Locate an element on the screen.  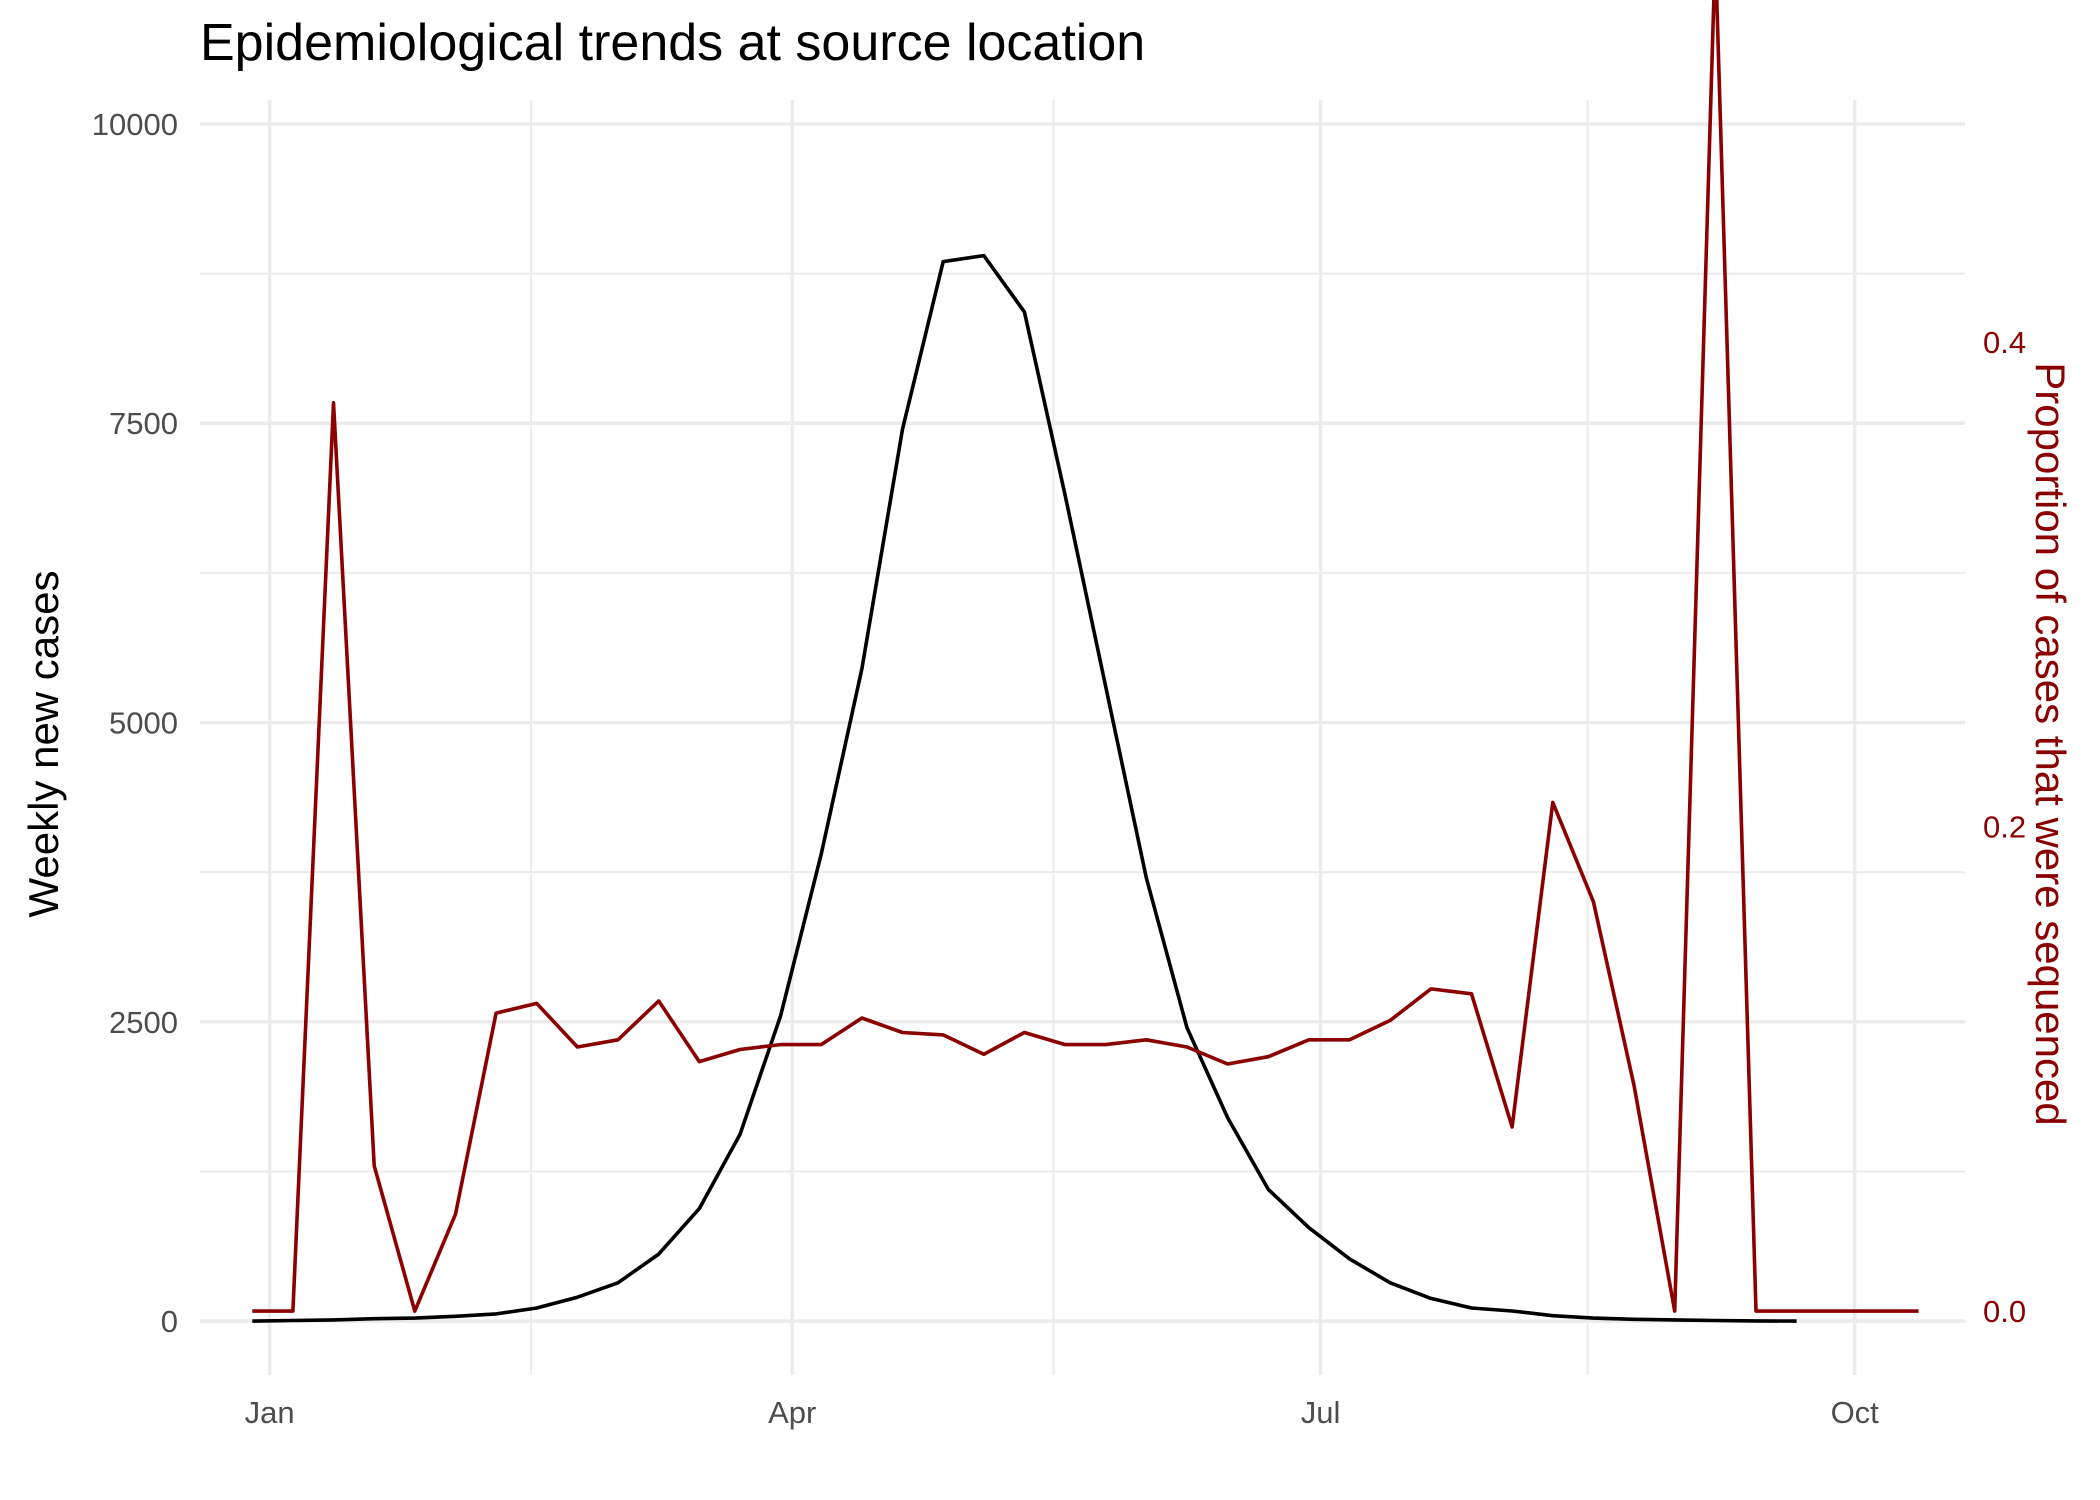
y-tick-label-right: 0.2 is located at coordinates (2004, 827).